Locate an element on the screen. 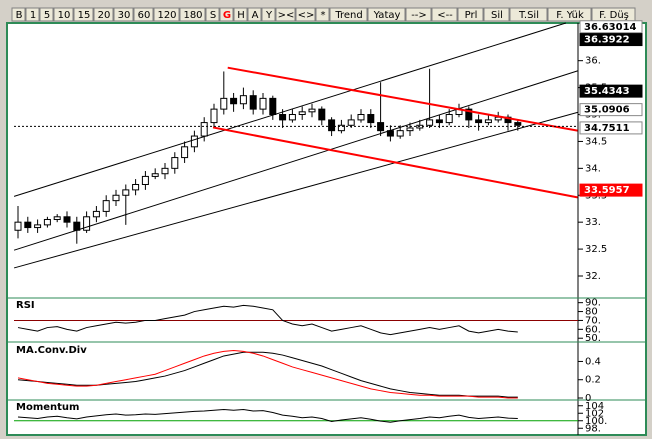 The height and width of the screenshot is (439, 652). toolbar-label: Trend is located at coordinates (348, 15).